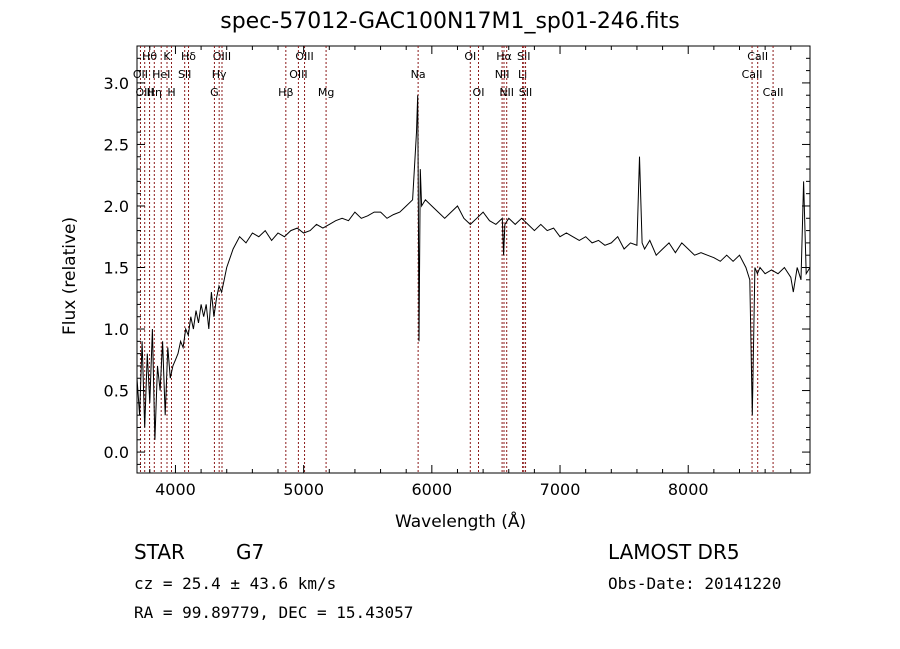  Describe the element at coordinates (285, 92) in the screenshot. I see `marker-label: Hβ` at that location.